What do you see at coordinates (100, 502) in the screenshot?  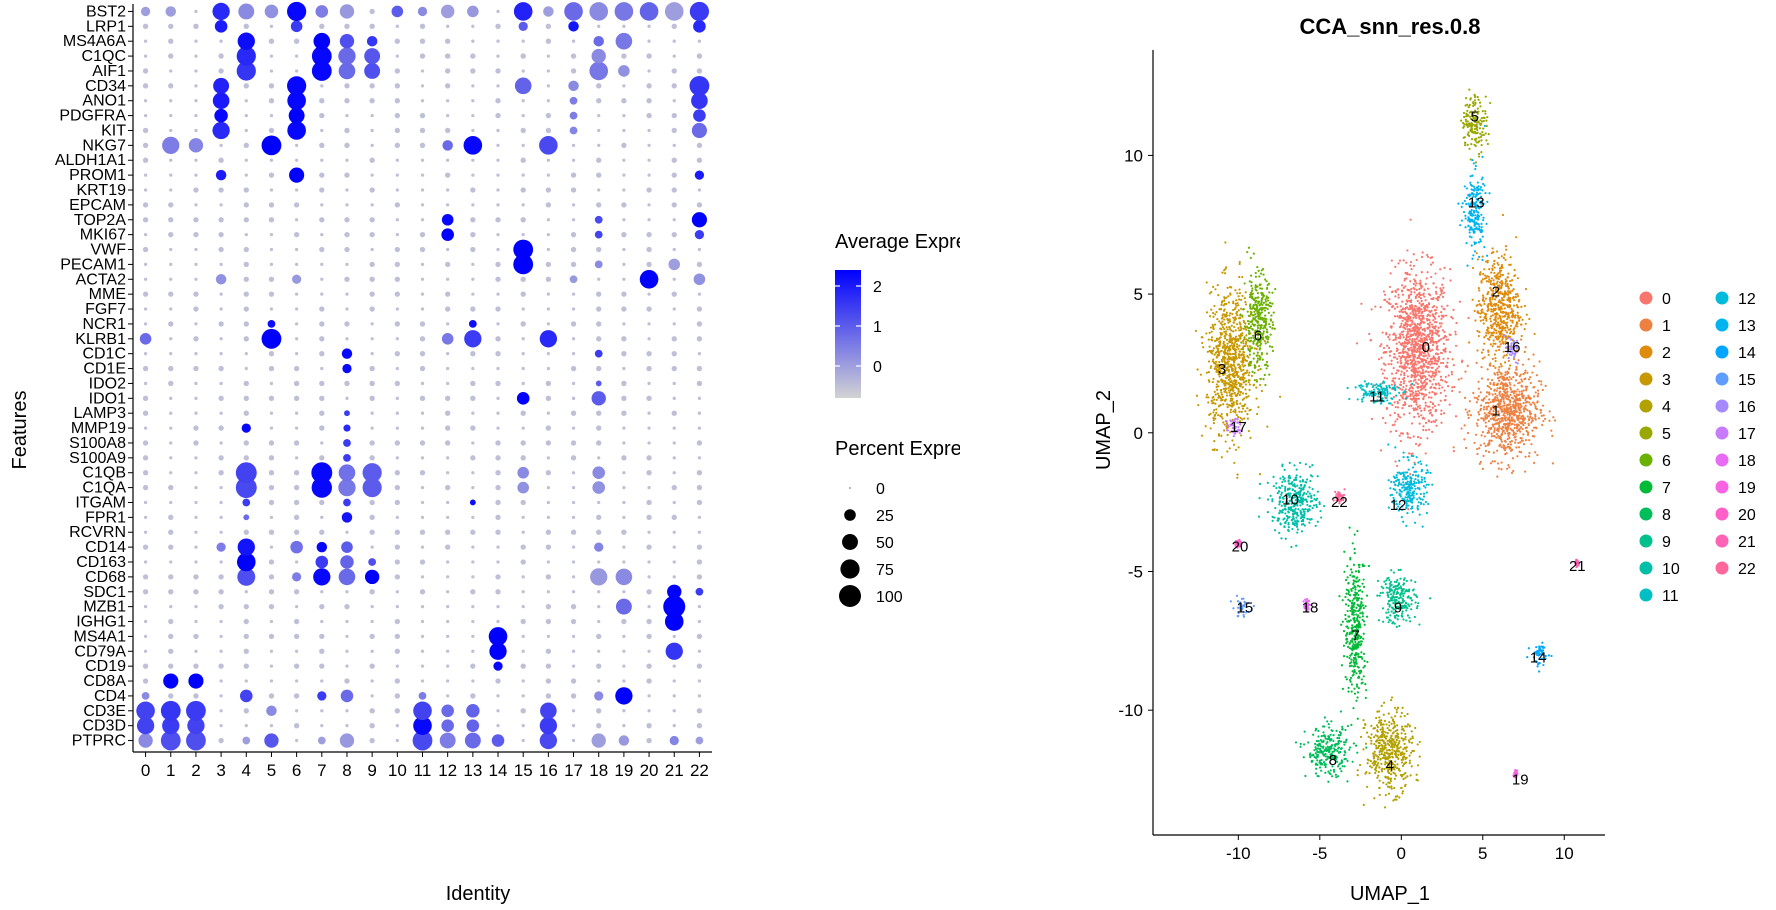 I see `feature-label: ITGAM` at bounding box center [100, 502].